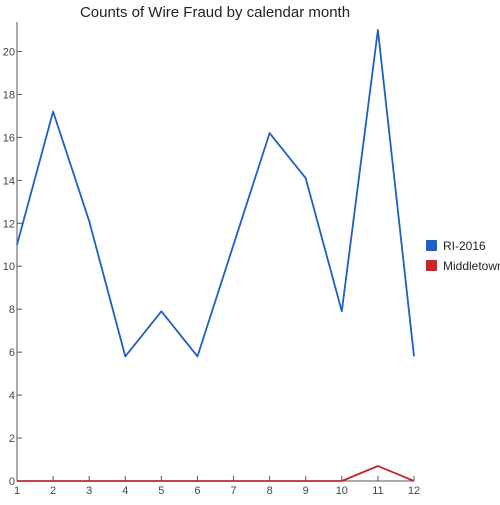 This screenshot has width=500, height=505. I want to click on x-tick-label: 5, so click(161, 491).